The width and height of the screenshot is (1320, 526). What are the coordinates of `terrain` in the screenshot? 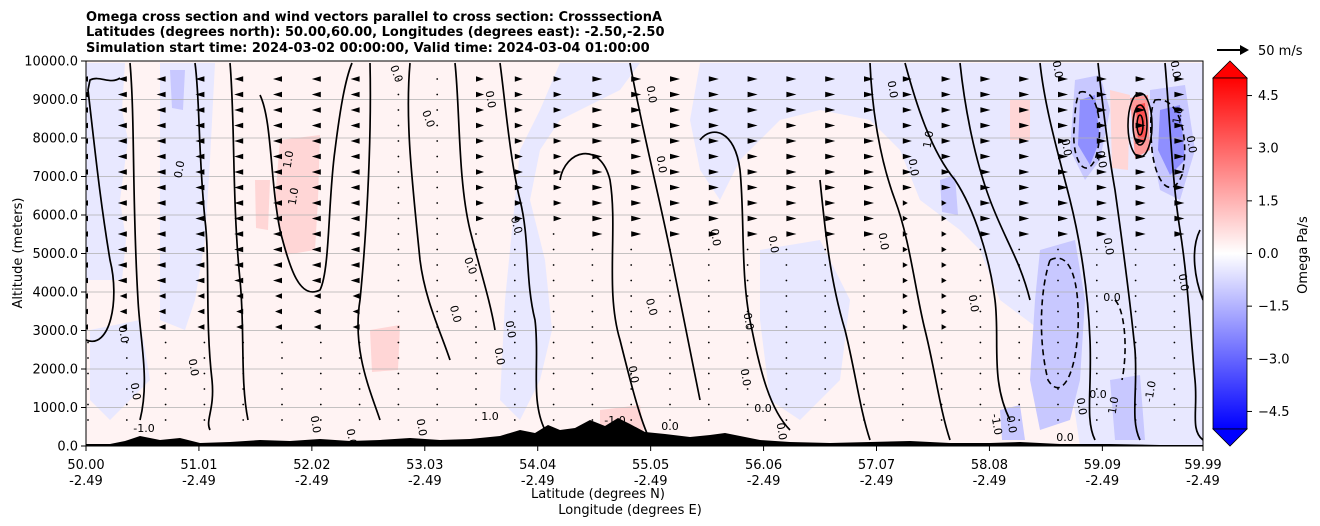 It's located at (644, 432).